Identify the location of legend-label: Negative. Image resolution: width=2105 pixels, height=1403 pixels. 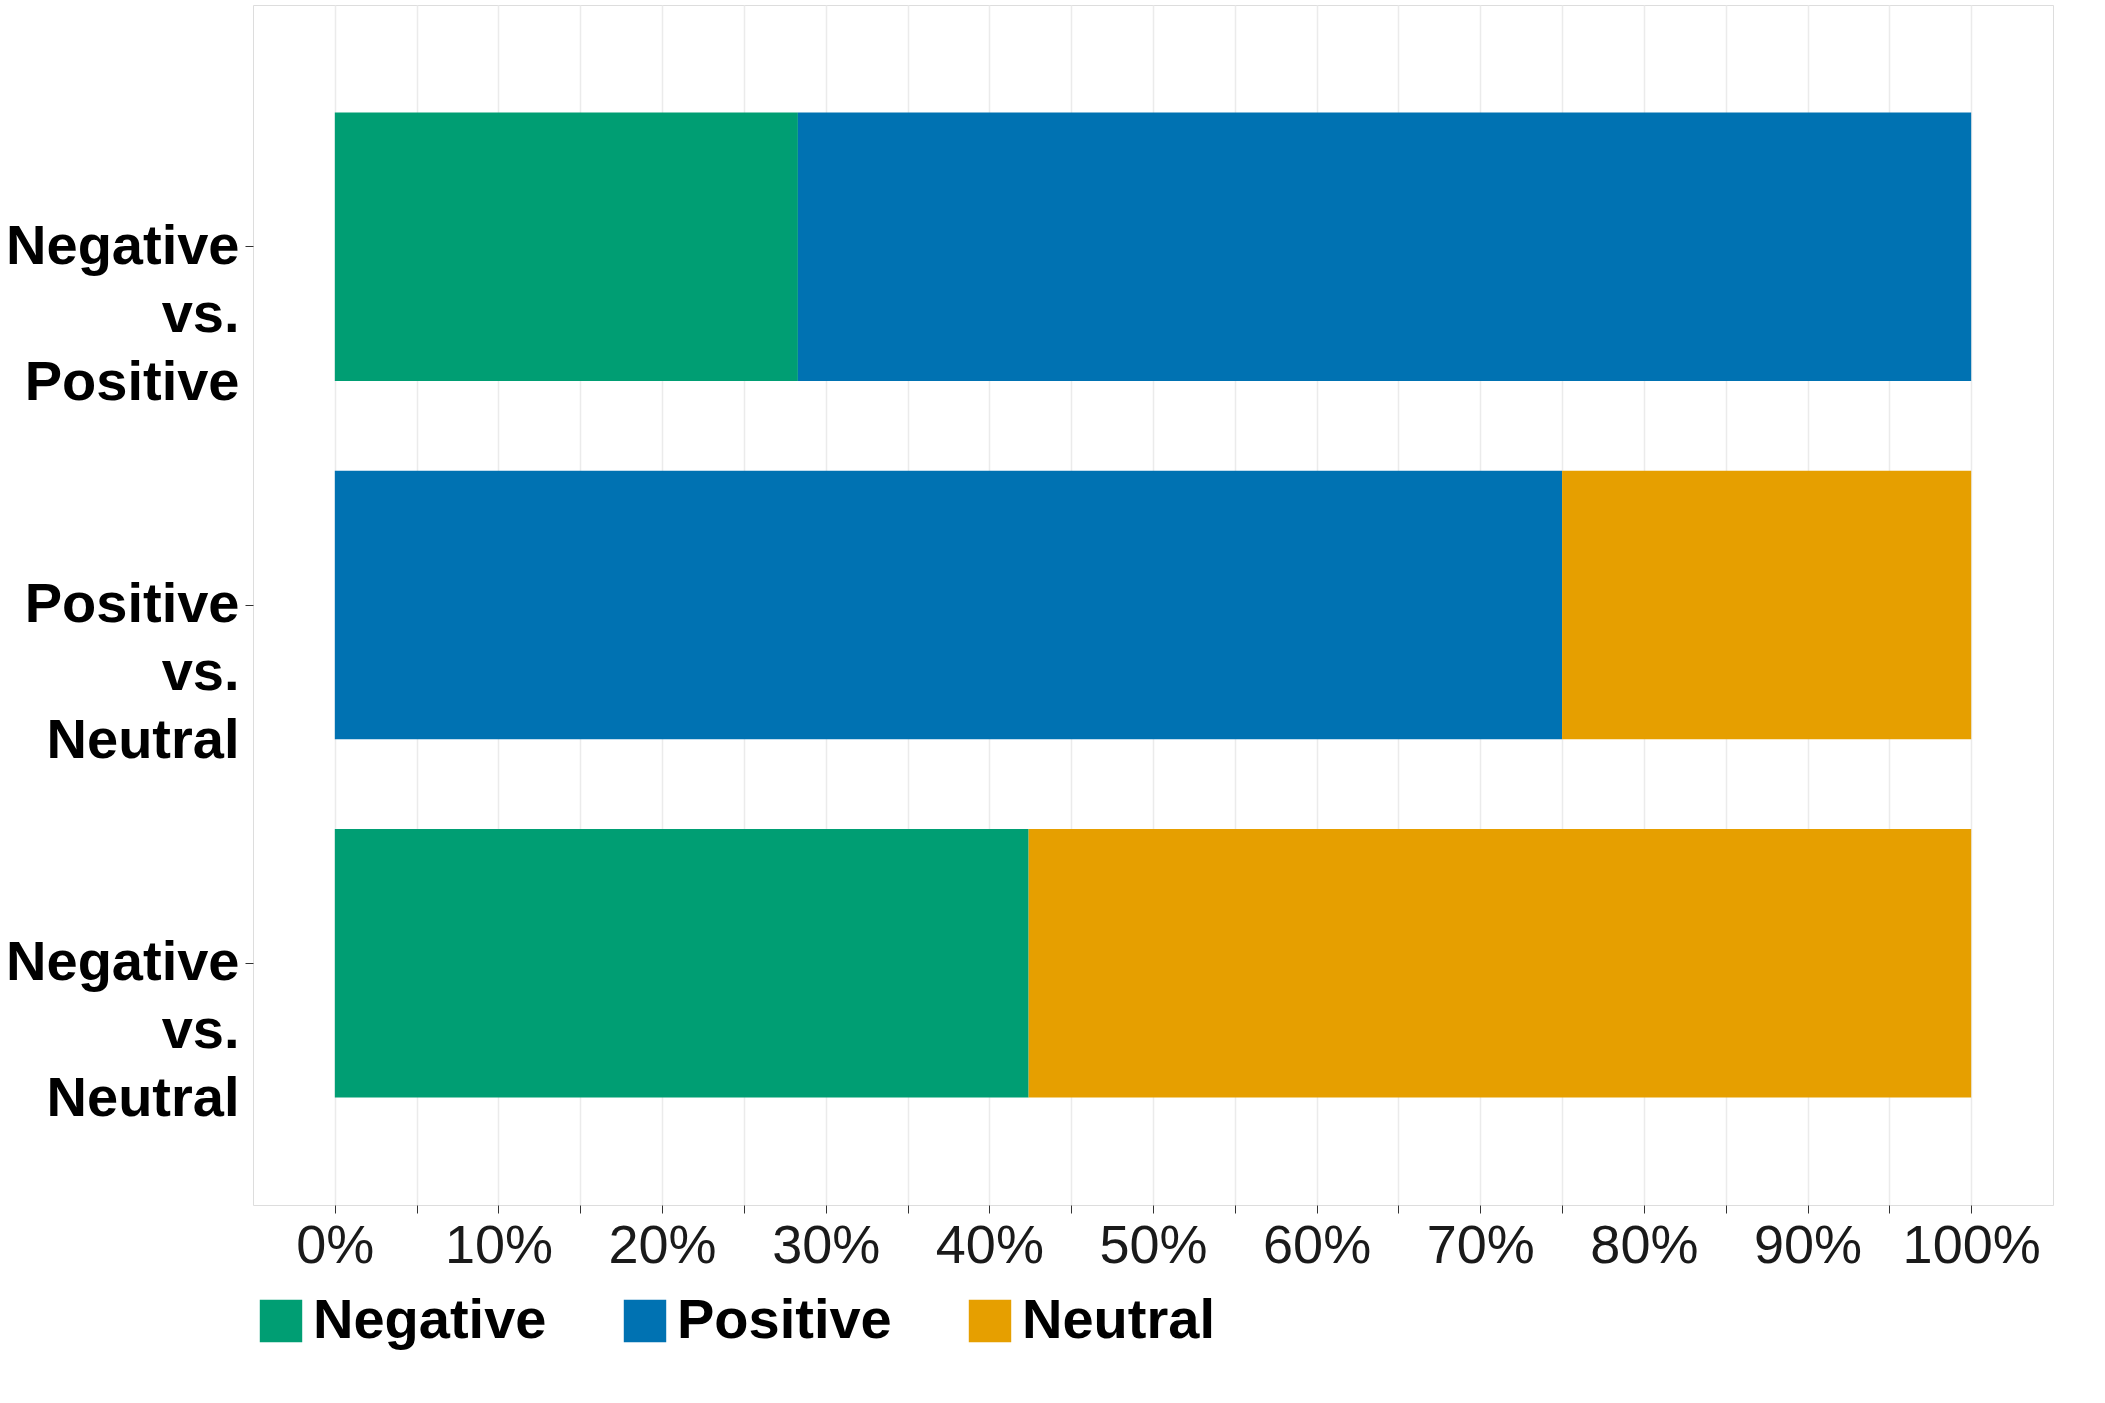
(430, 1318).